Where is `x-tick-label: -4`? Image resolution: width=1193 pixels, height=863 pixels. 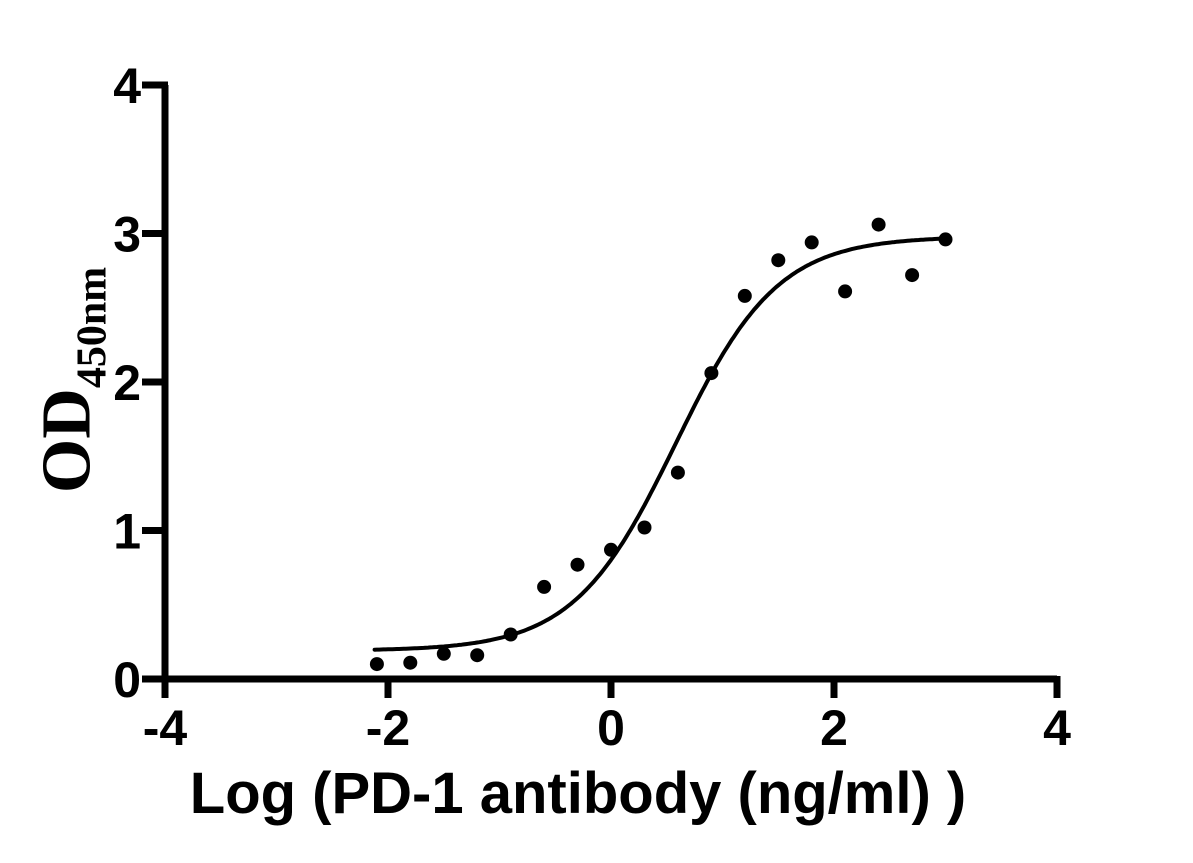
x-tick-label: -4 is located at coordinates (165, 728).